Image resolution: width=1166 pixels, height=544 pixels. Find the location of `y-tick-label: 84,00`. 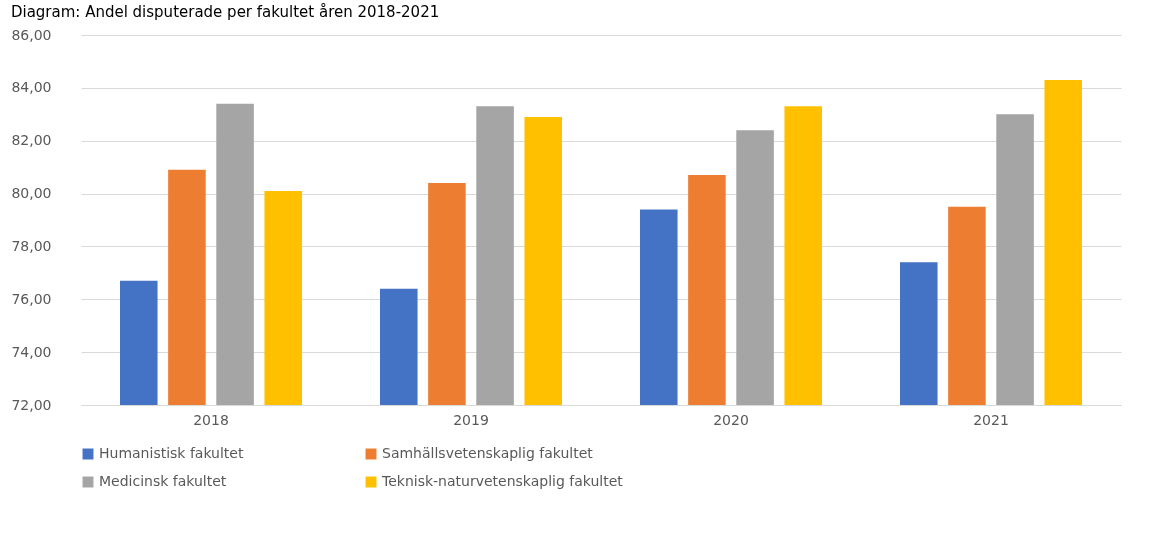

y-tick-label: 84,00 is located at coordinates (31, 87).